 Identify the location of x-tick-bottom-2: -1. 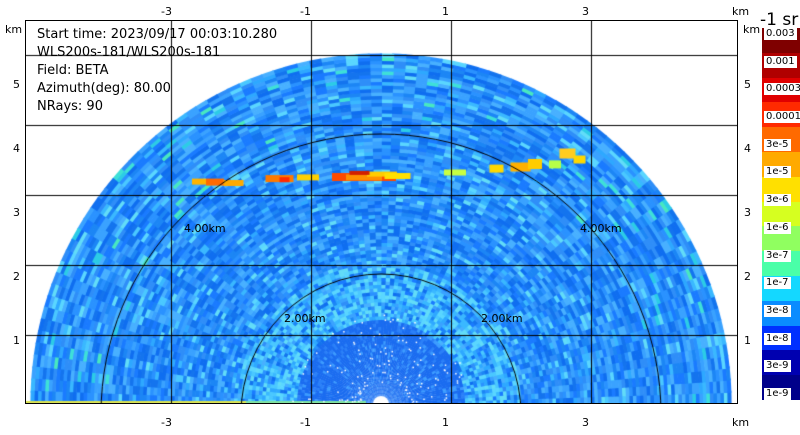
(305, 422).